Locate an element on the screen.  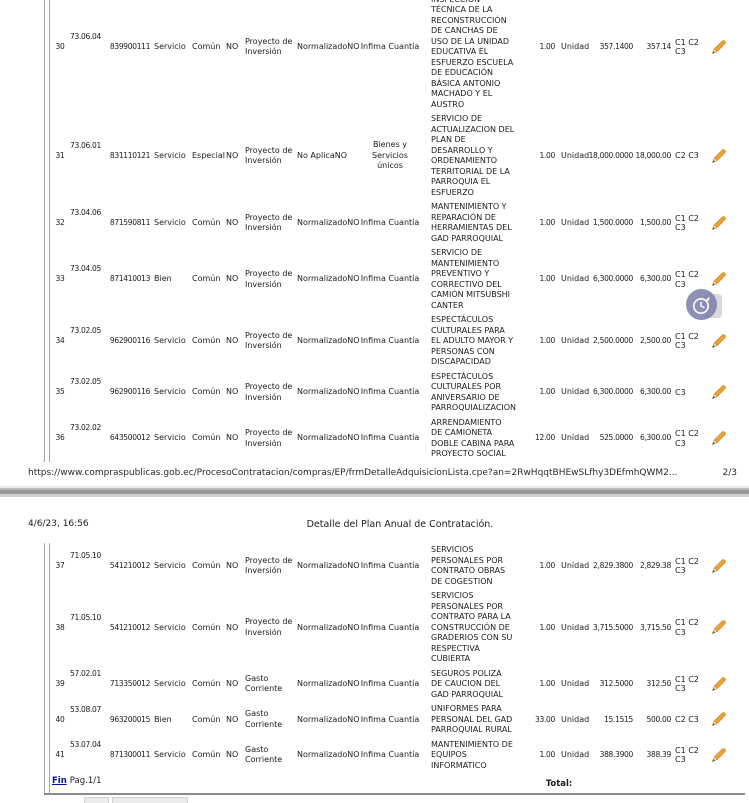
cpc-code: 541210012 is located at coordinates (130, 627).